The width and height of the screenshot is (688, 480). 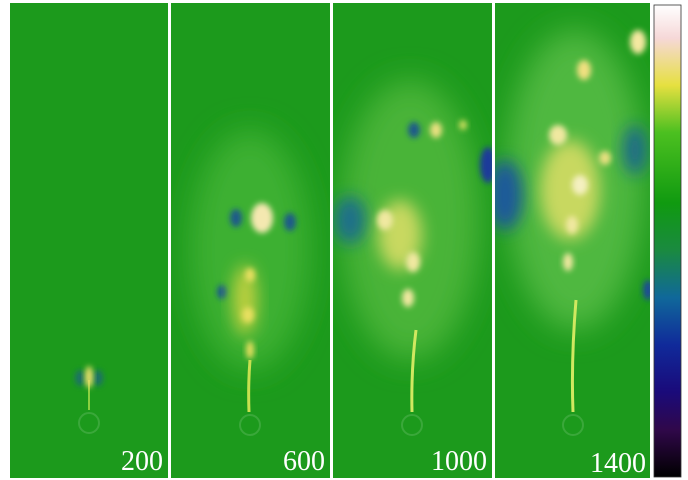 I want to click on panel-label: 200, so click(x=142, y=461).